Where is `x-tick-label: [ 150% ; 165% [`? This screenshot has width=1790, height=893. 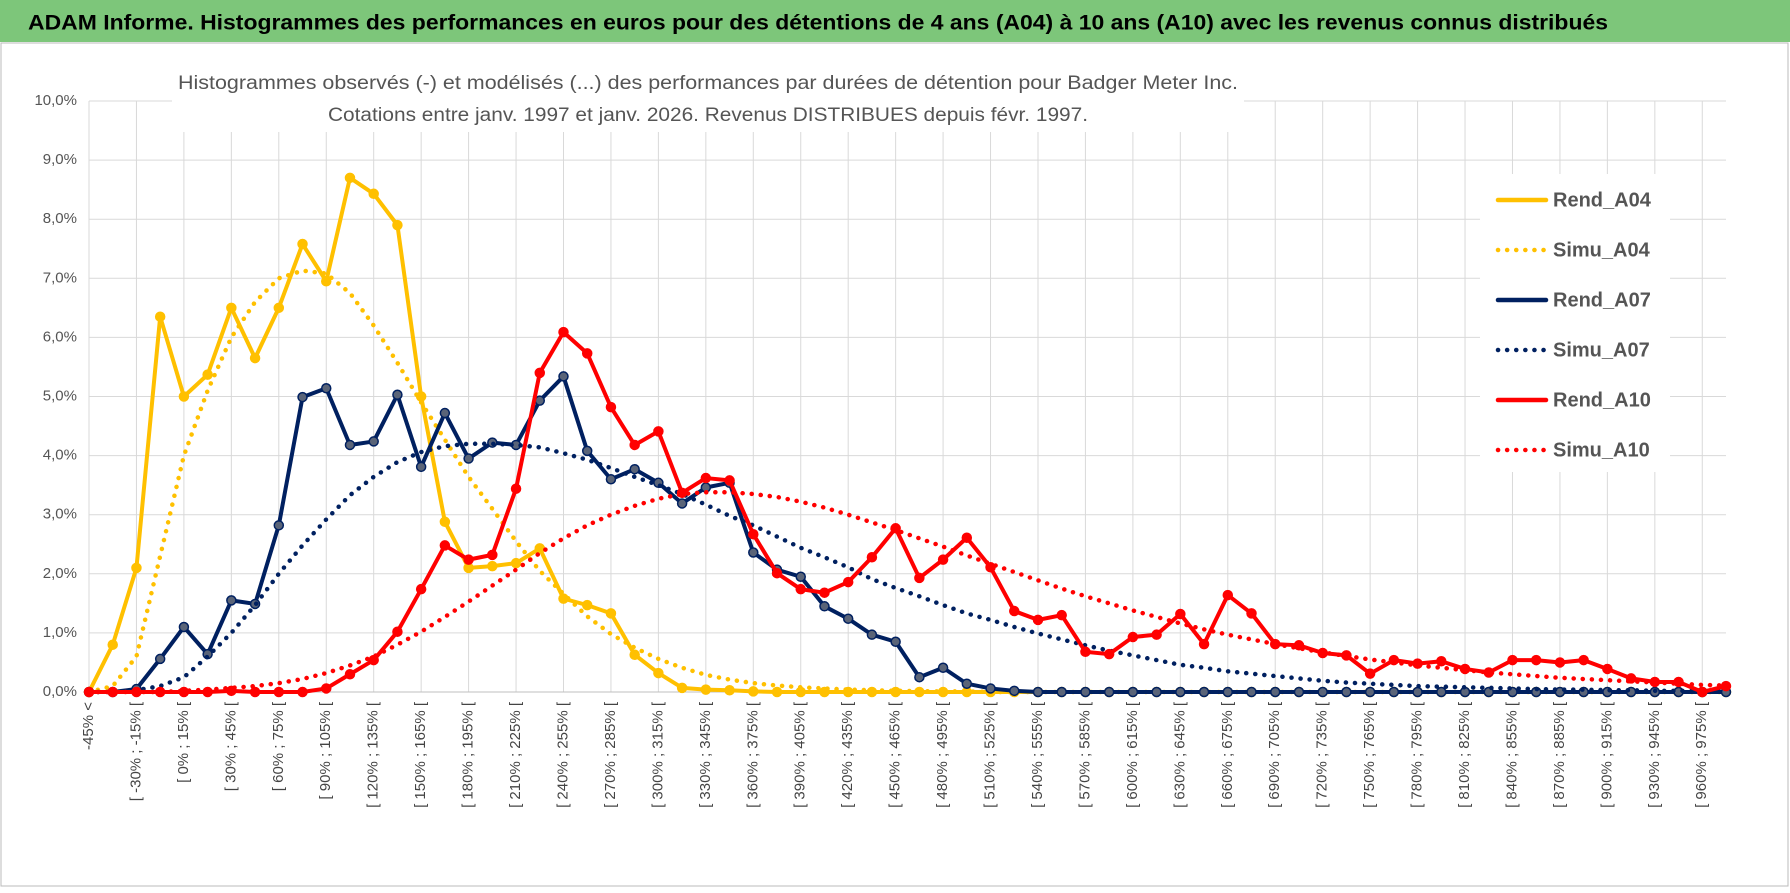
x-tick-label: [ 150% ; 165% [ is located at coordinates (420, 754).